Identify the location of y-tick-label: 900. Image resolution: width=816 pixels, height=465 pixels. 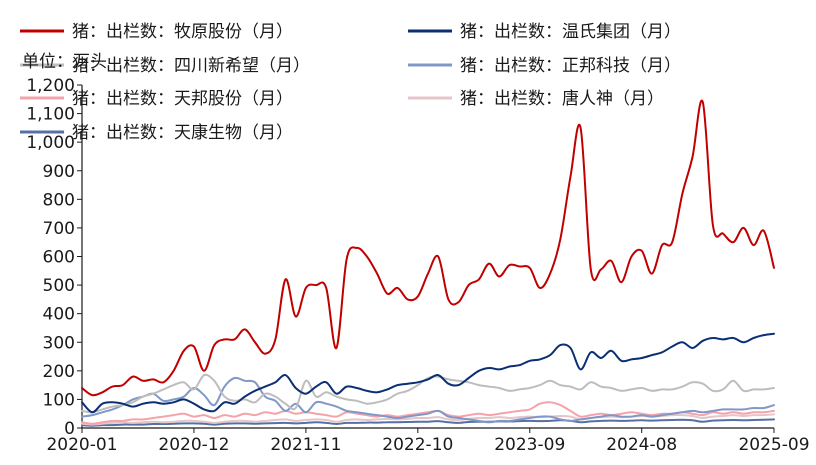
(59, 172).